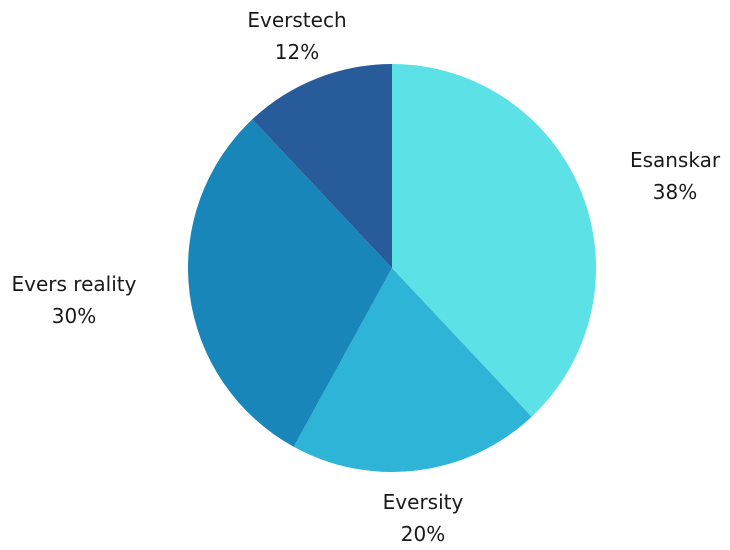  What do you see at coordinates (74, 316) in the screenshot?
I see `slice-value: 30%` at bounding box center [74, 316].